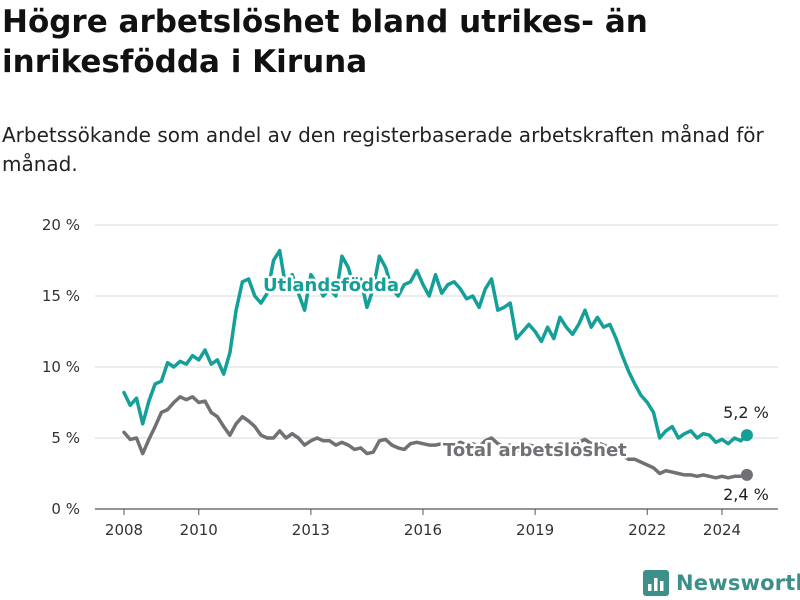 The width and height of the screenshot is (800, 600). I want to click on x-tick-label: 2016, so click(423, 530).